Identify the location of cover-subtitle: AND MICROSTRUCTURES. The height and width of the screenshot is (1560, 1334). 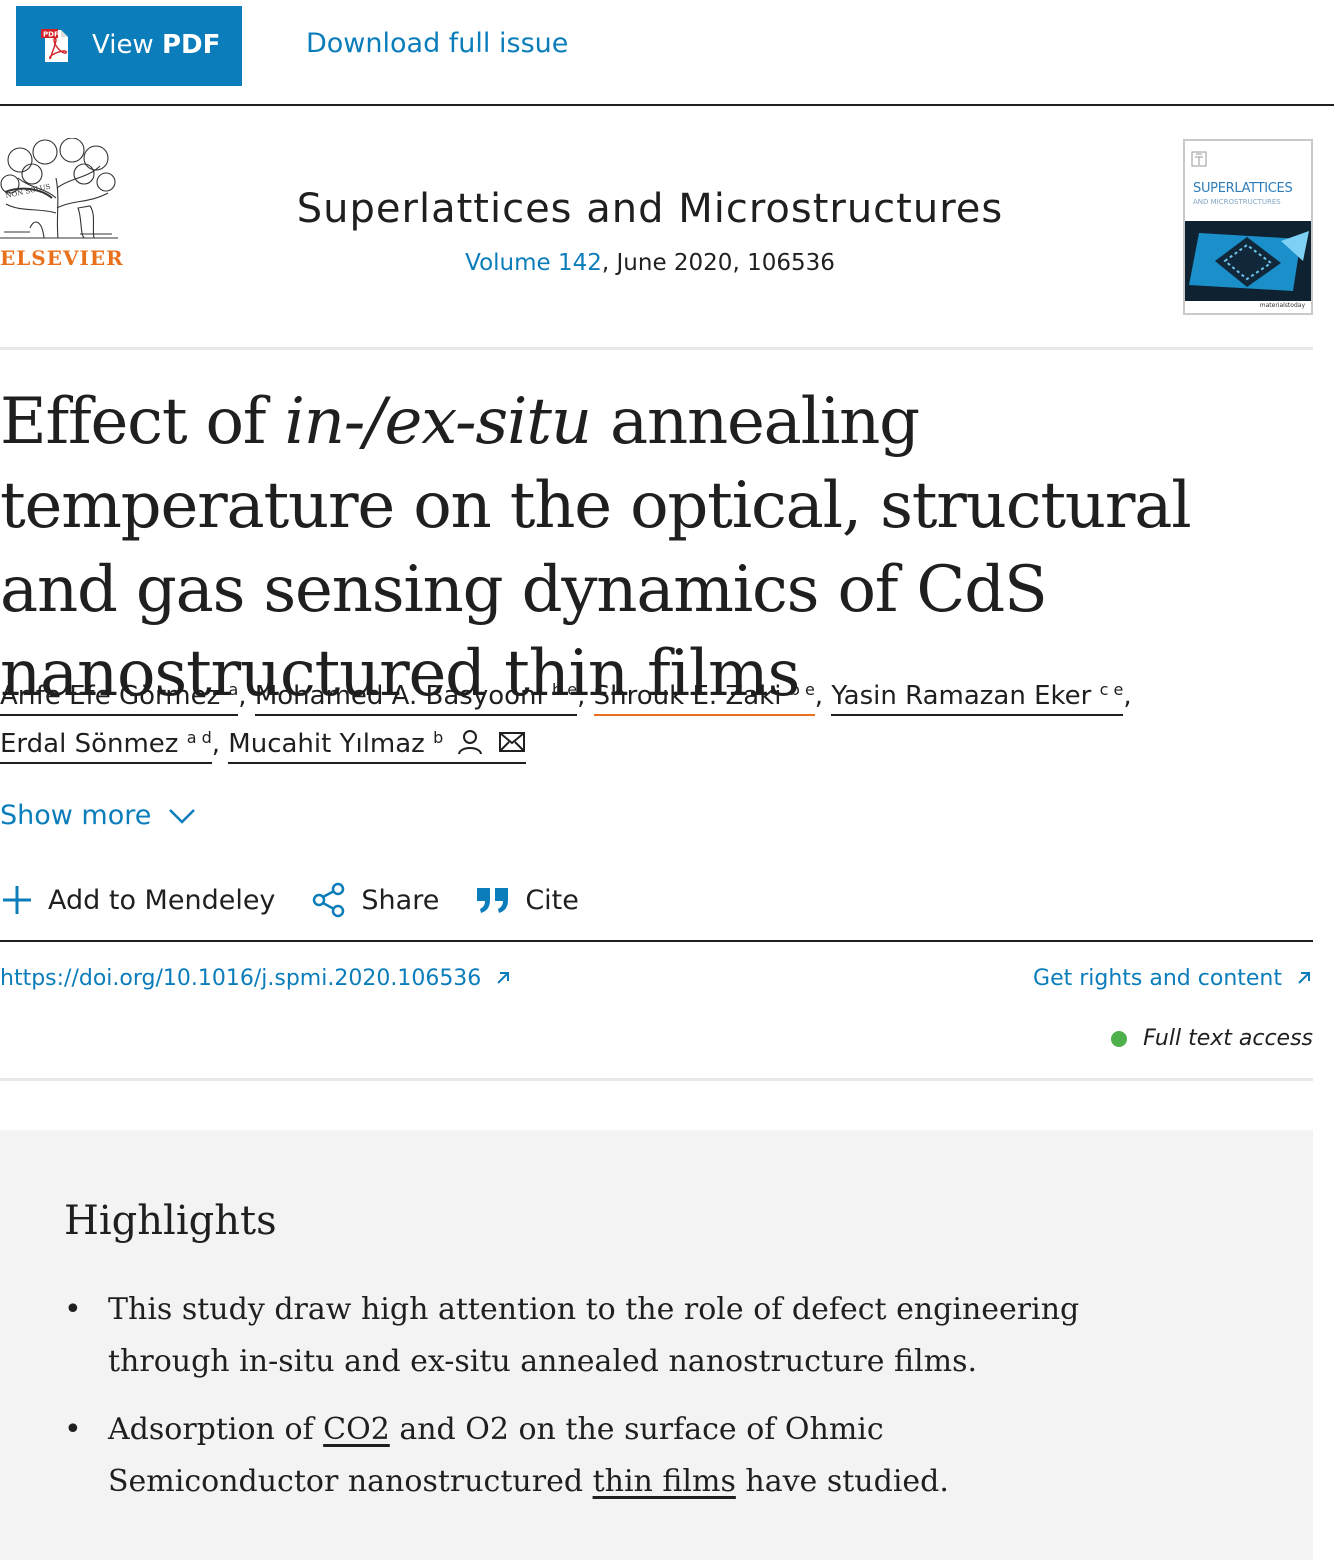
(1237, 202).